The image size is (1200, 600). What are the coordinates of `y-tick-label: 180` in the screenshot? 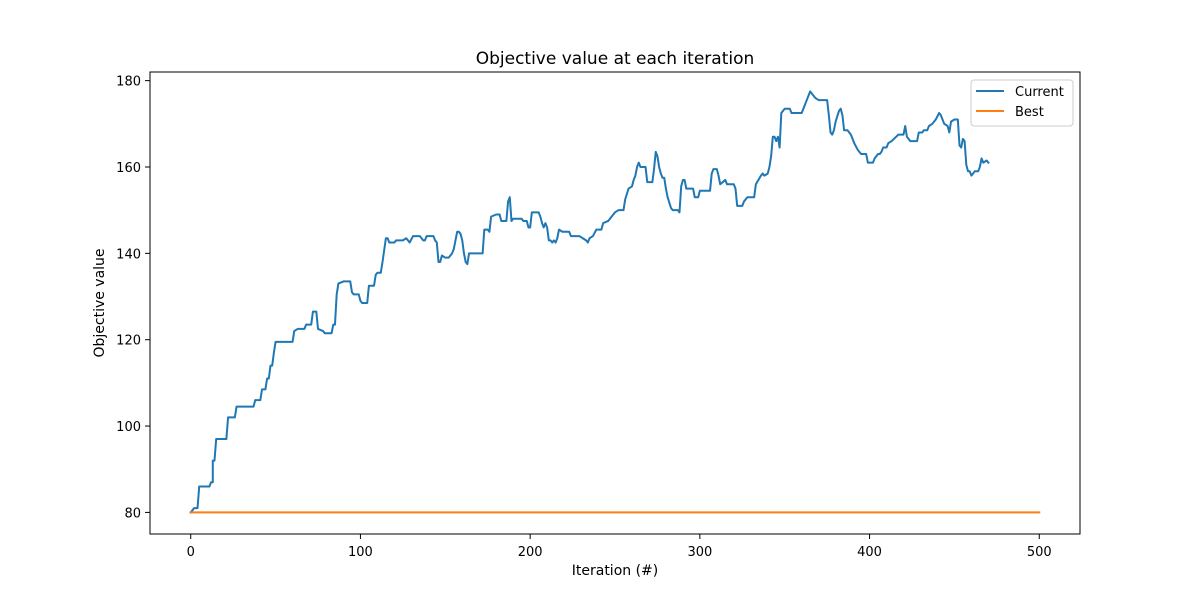 It's located at (128, 82).